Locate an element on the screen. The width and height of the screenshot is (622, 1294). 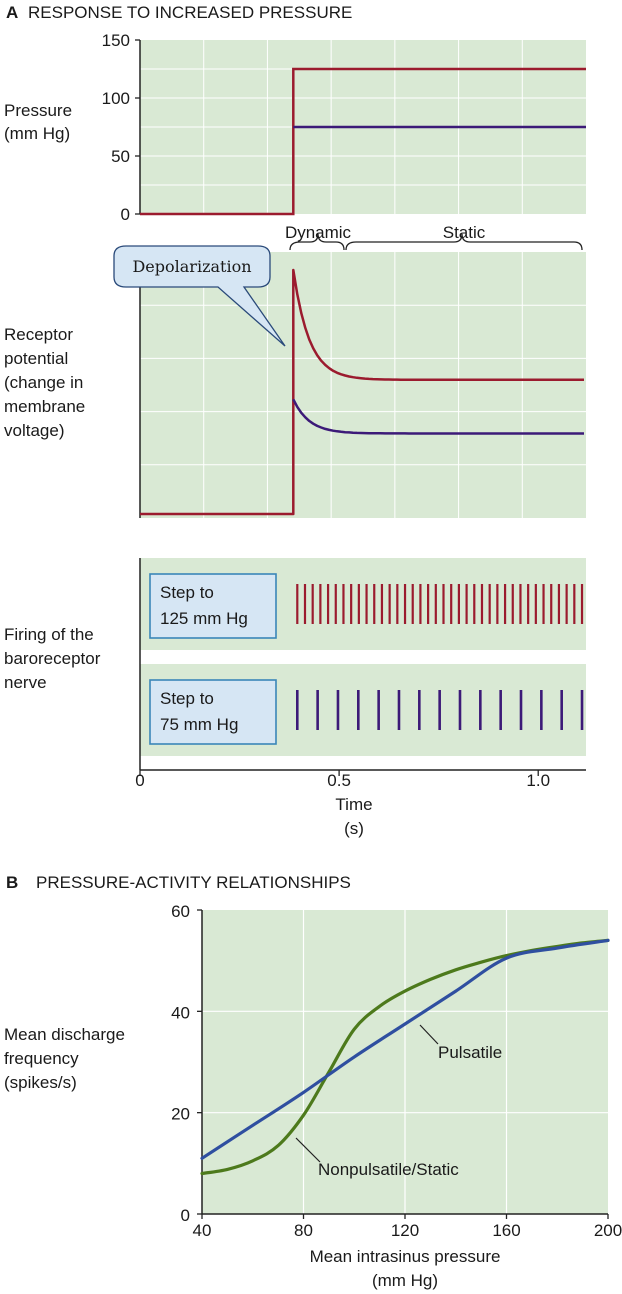
pa-ylabel-line-3: (spikes/s) is located at coordinates (40, 1082).